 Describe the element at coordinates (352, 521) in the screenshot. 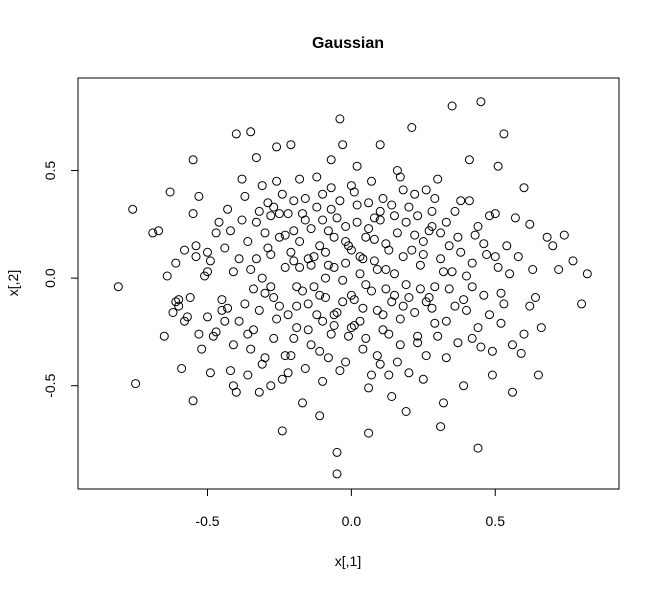

I see `x-tick-label: 0.0` at that location.